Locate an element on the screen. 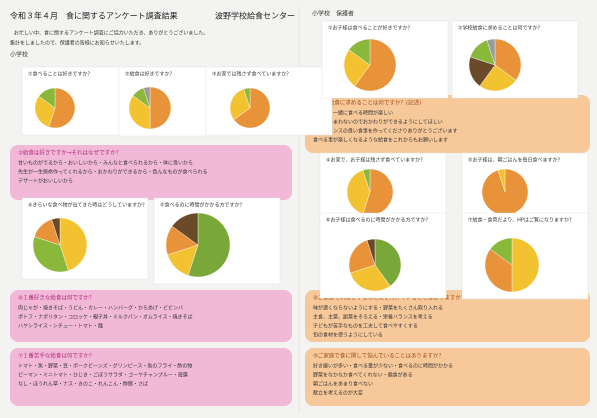 This screenshot has width=597, height=418. box-line: ハヤシライス・シチュー・トマト・麺 is located at coordinates (60, 326).